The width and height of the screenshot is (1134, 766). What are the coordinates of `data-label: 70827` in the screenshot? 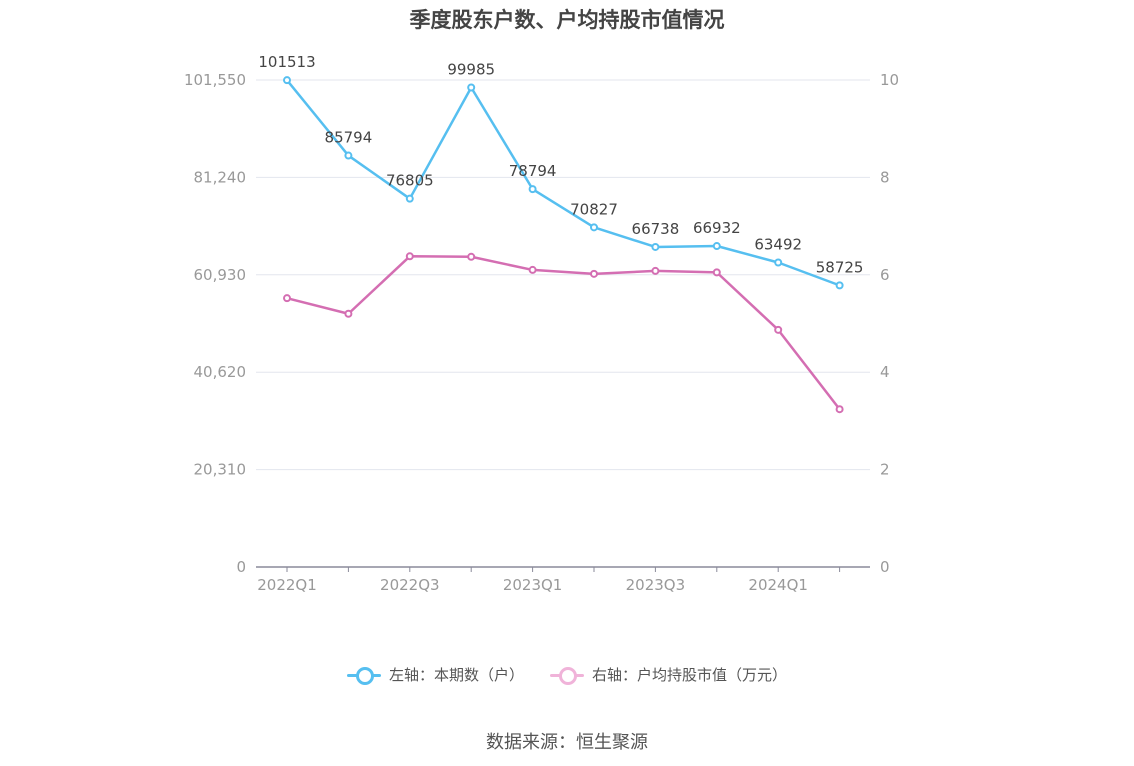 It's located at (594, 209).